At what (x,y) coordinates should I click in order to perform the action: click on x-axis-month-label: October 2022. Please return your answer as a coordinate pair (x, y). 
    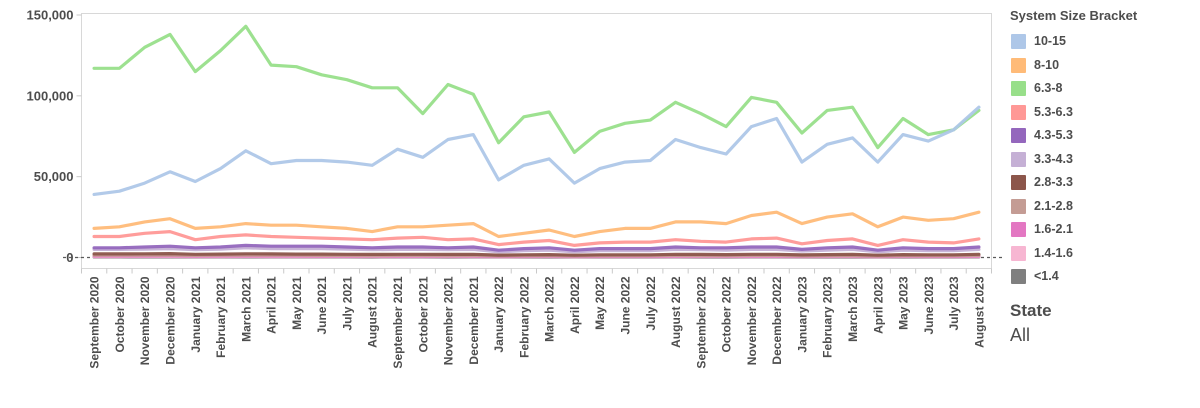
    Looking at the image, I should click on (727, 314).